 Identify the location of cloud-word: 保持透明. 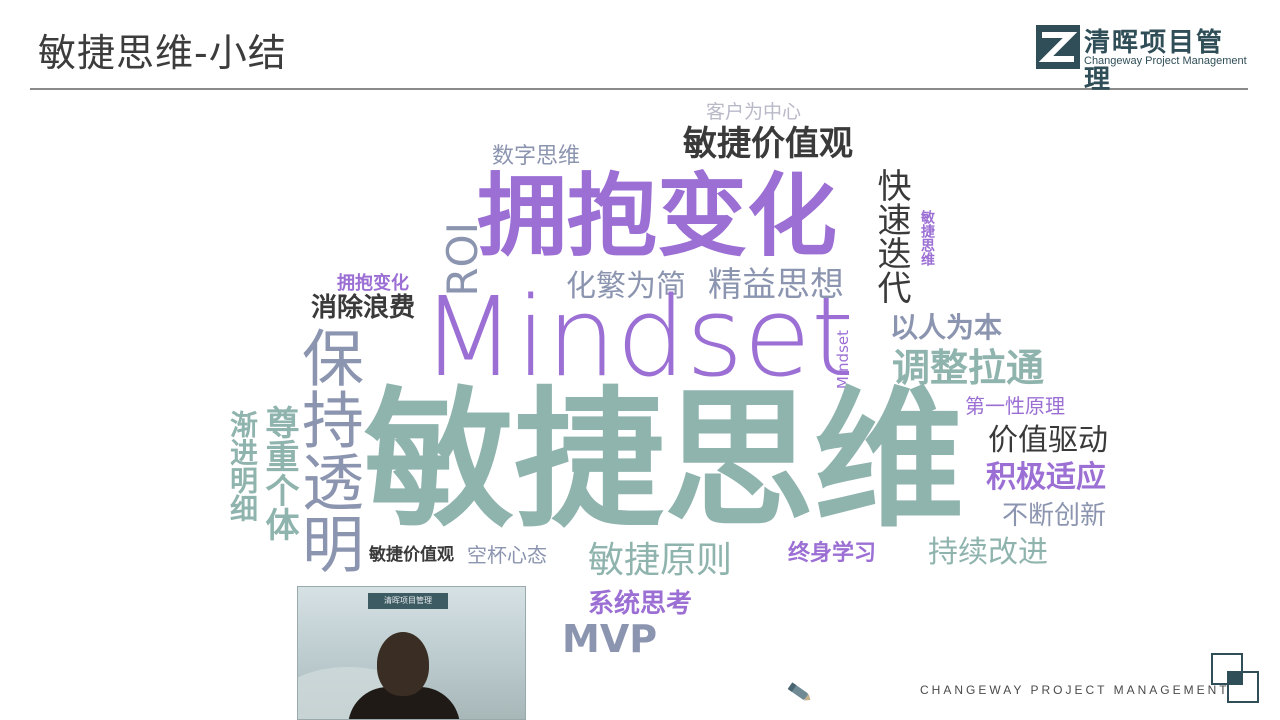
(327, 450).